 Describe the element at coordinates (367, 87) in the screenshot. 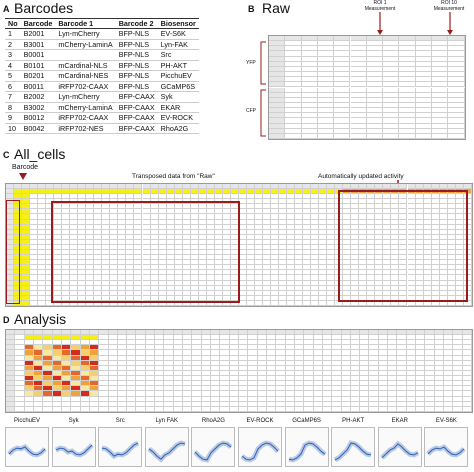

I see `raw-spreadsheet` at that location.